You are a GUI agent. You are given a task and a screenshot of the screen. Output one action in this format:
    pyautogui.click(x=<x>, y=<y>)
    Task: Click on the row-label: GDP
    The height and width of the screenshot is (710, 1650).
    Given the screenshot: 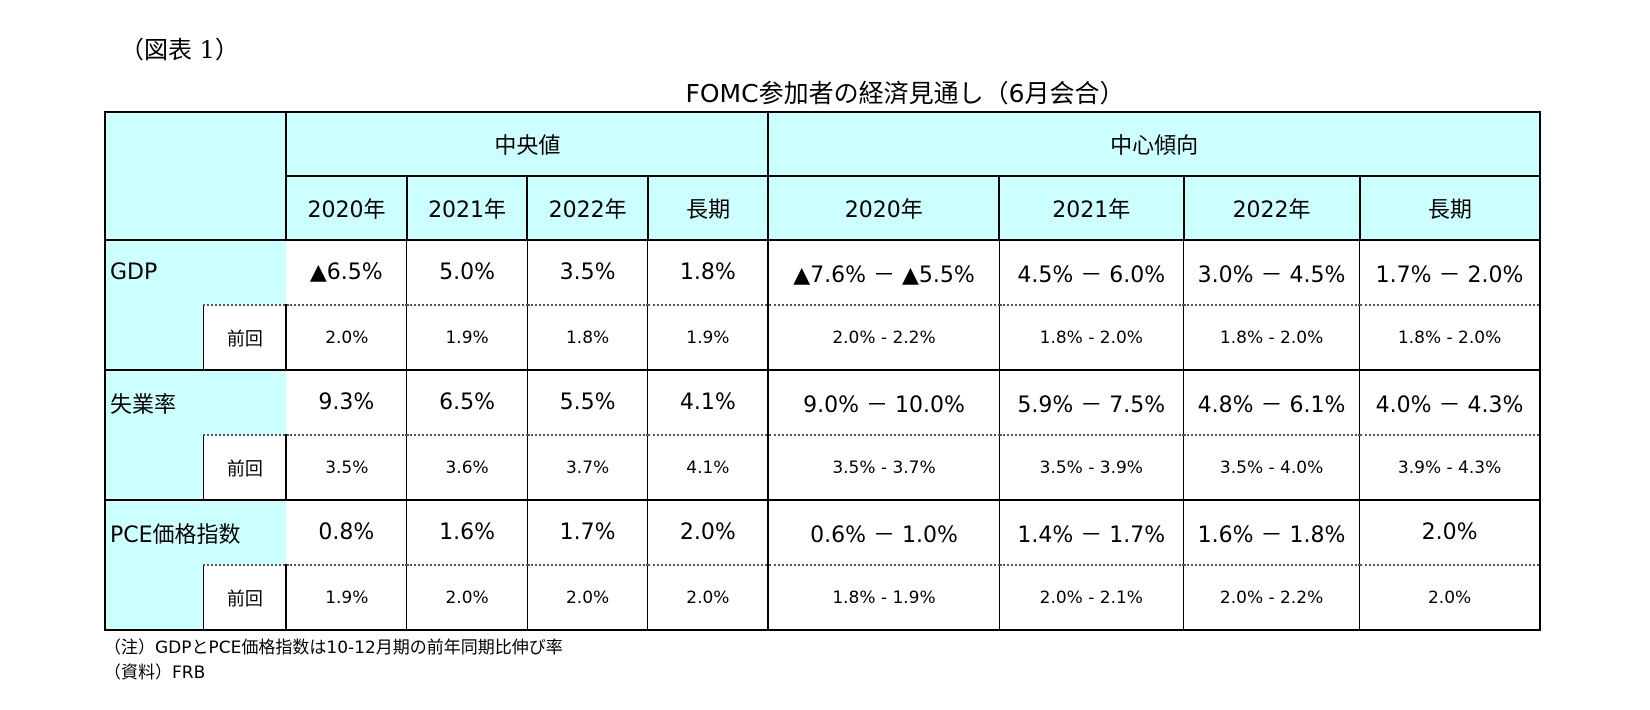 What is the action you would take?
    pyautogui.click(x=195, y=272)
    